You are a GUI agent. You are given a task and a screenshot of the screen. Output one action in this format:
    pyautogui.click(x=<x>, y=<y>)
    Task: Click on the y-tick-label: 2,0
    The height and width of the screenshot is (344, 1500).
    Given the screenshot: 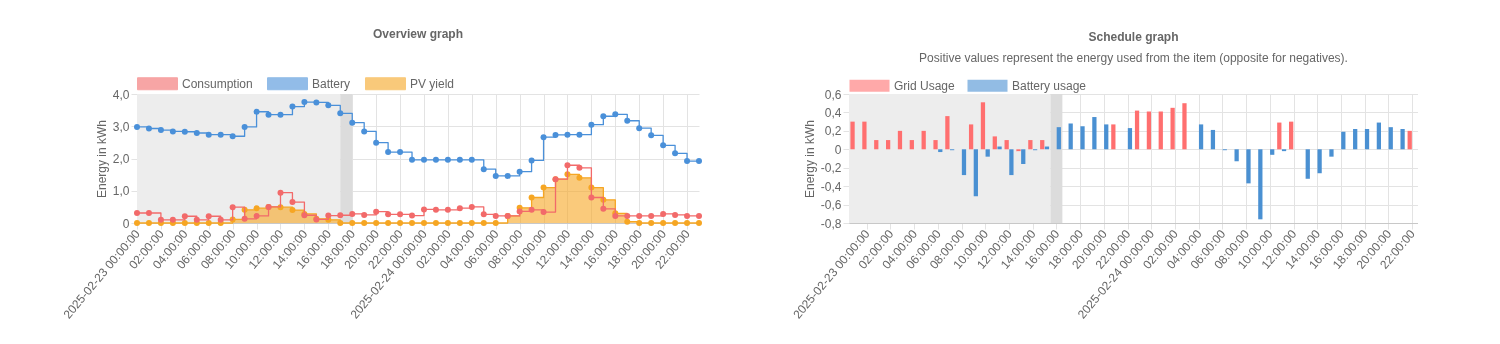 What is the action you would take?
    pyautogui.click(x=121, y=159)
    